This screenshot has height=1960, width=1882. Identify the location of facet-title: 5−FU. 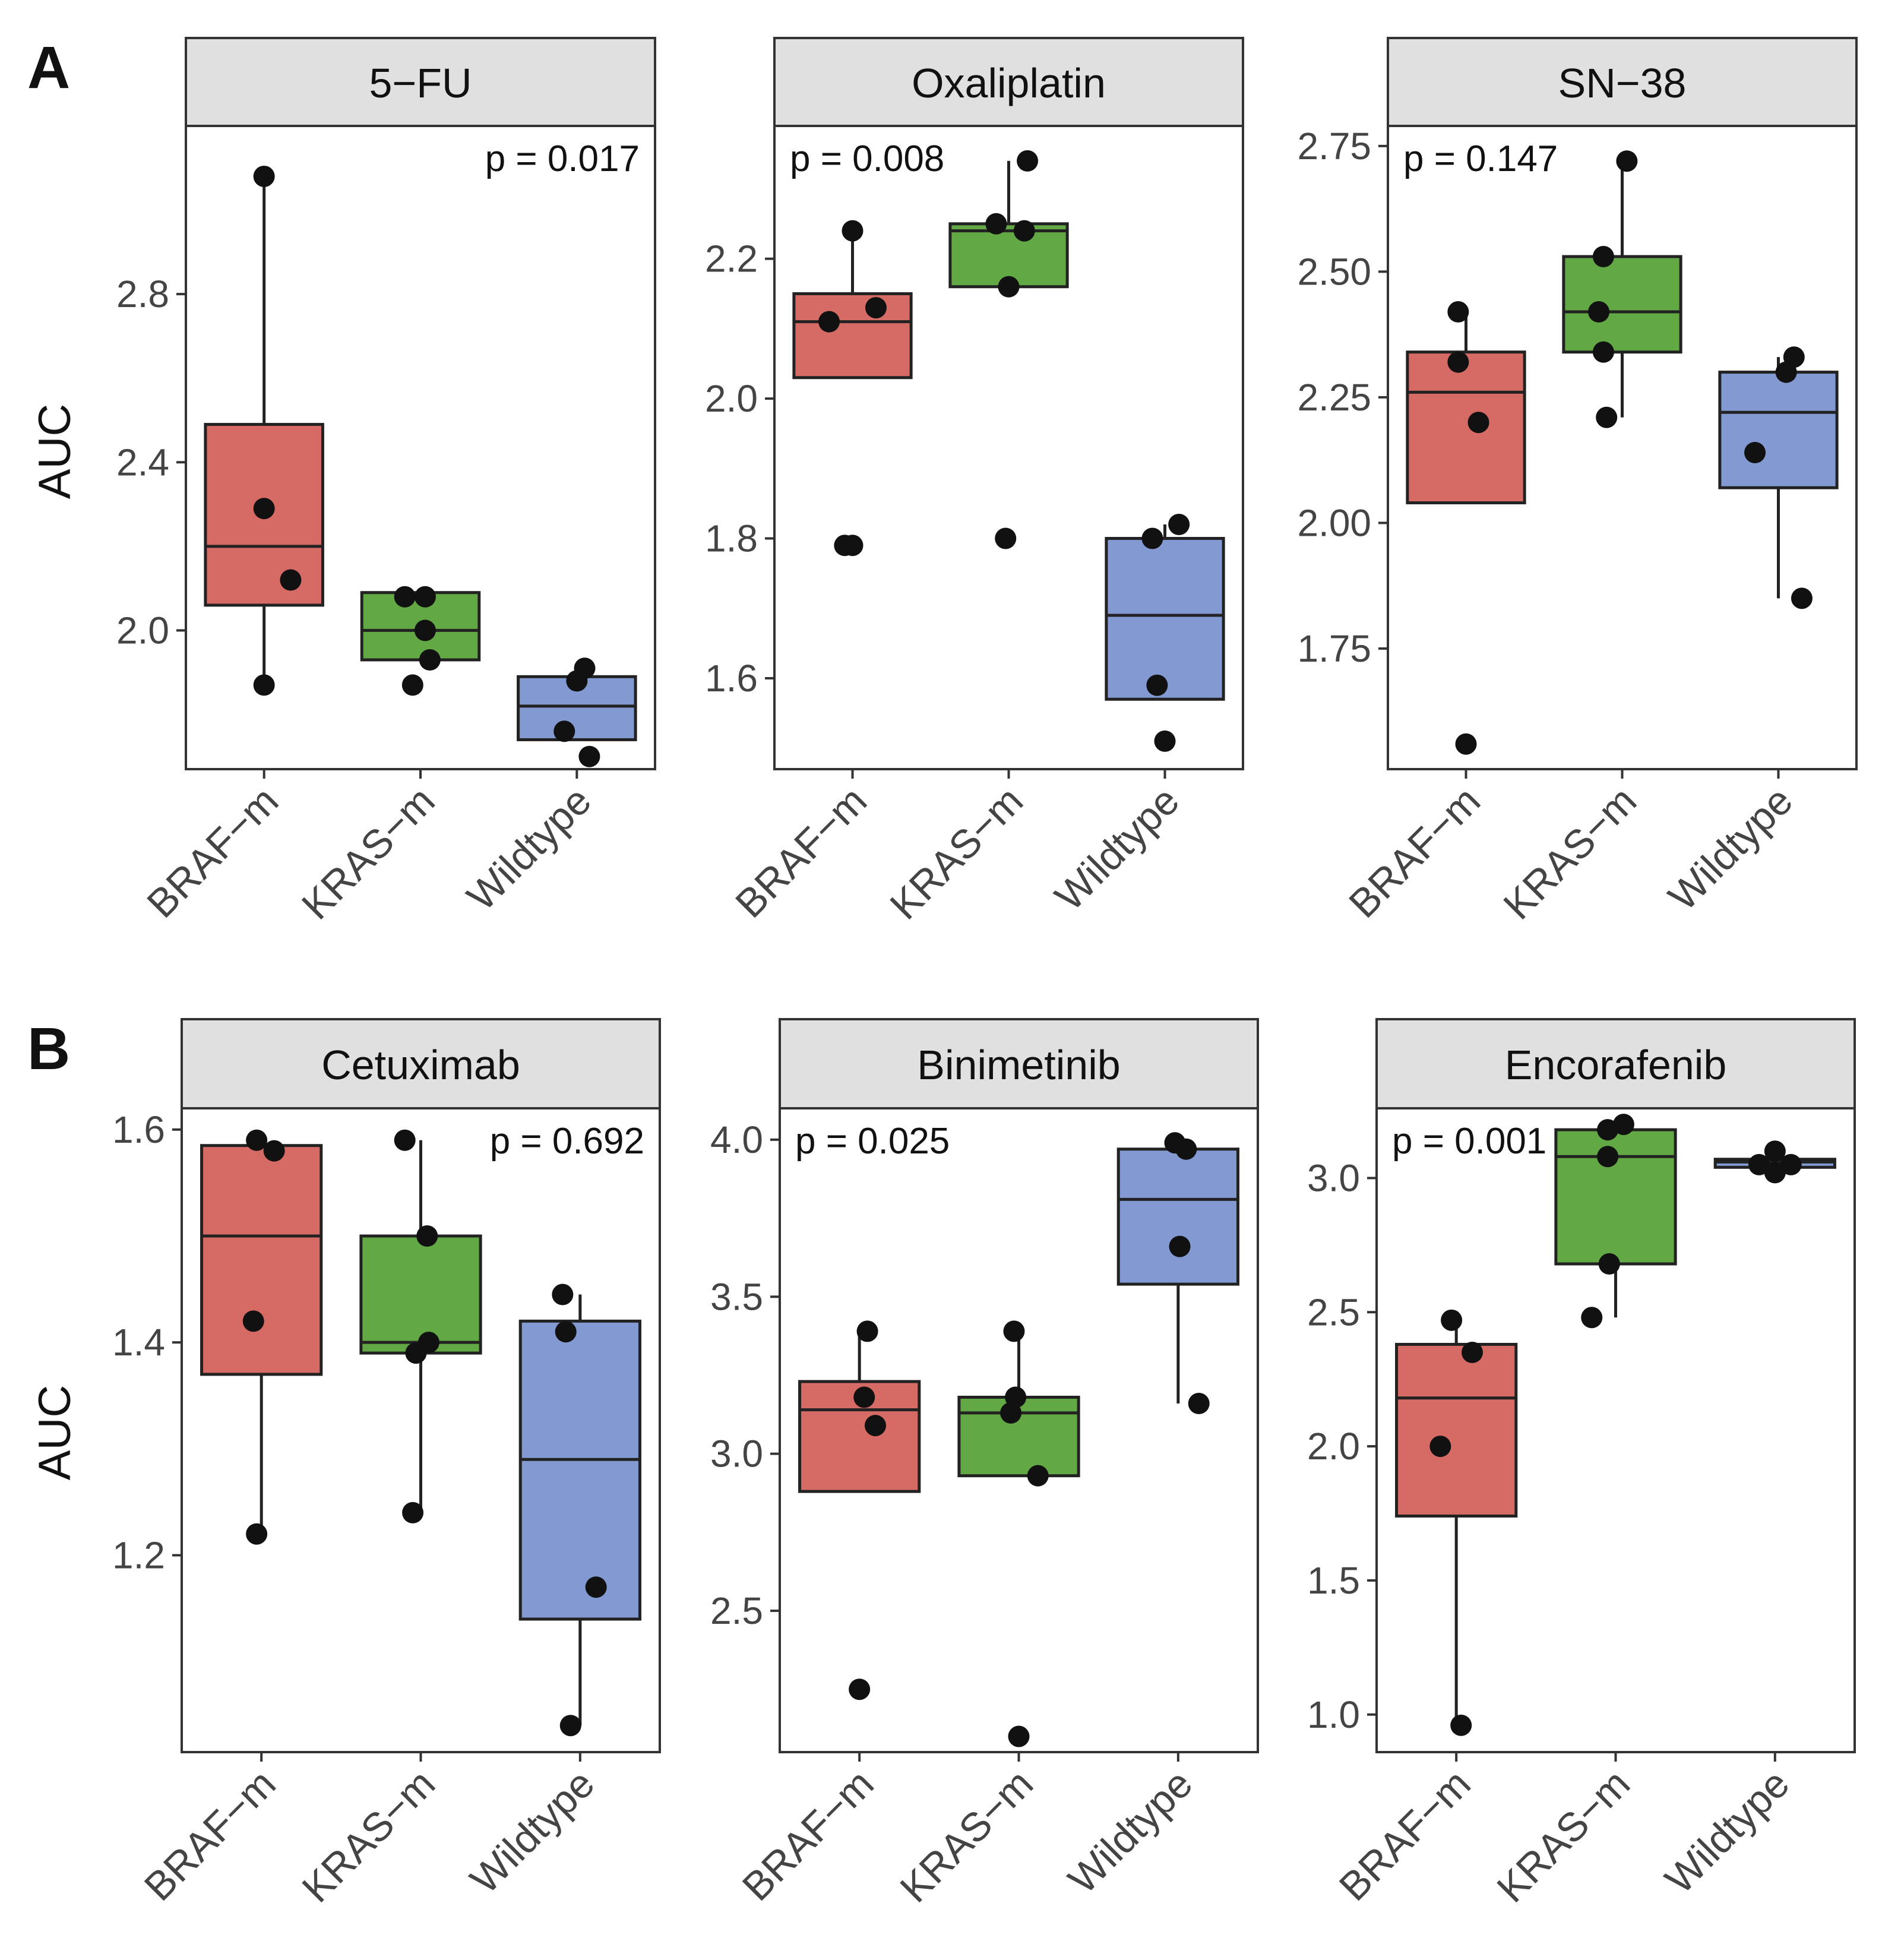
(420, 83).